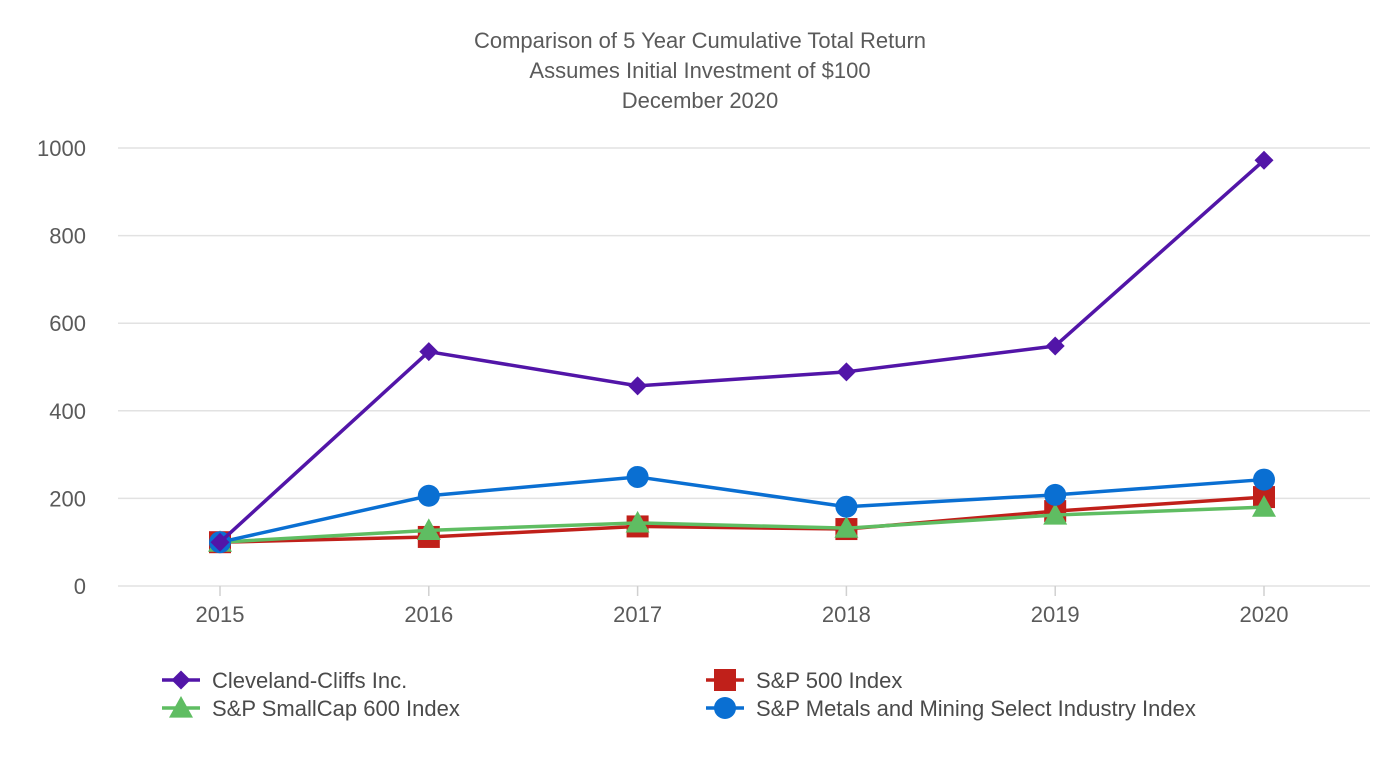 The image size is (1400, 760). I want to click on data-point-s-p-metals-and-mining-select-industry-index-2019, so click(1055, 494).